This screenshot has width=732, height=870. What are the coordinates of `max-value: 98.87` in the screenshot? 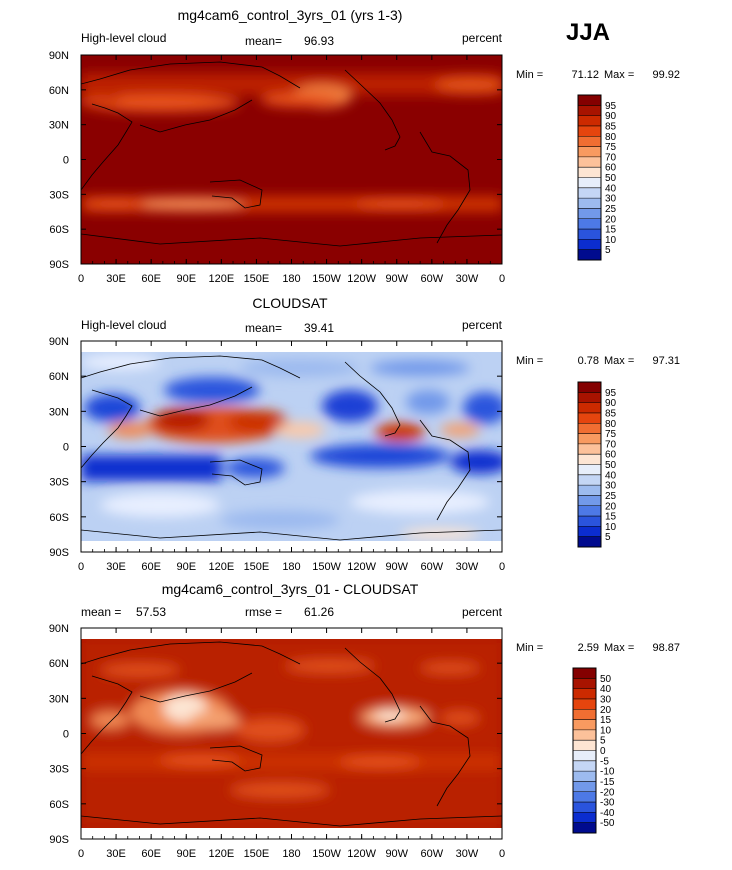 It's located at (666, 648).